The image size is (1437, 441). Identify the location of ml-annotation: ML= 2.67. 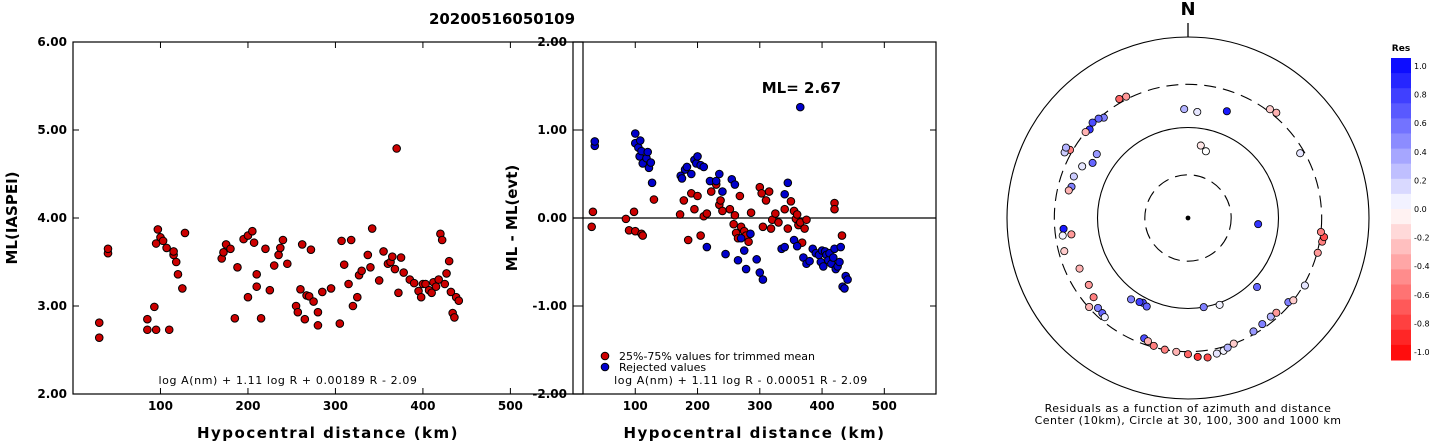
(801, 88).